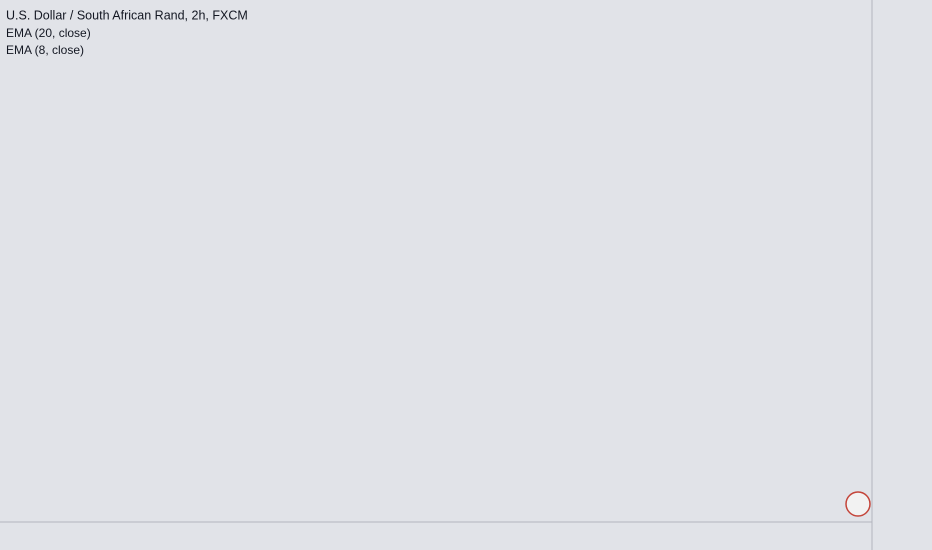  I want to click on legend-entry: EMA (20, close), so click(48, 33).